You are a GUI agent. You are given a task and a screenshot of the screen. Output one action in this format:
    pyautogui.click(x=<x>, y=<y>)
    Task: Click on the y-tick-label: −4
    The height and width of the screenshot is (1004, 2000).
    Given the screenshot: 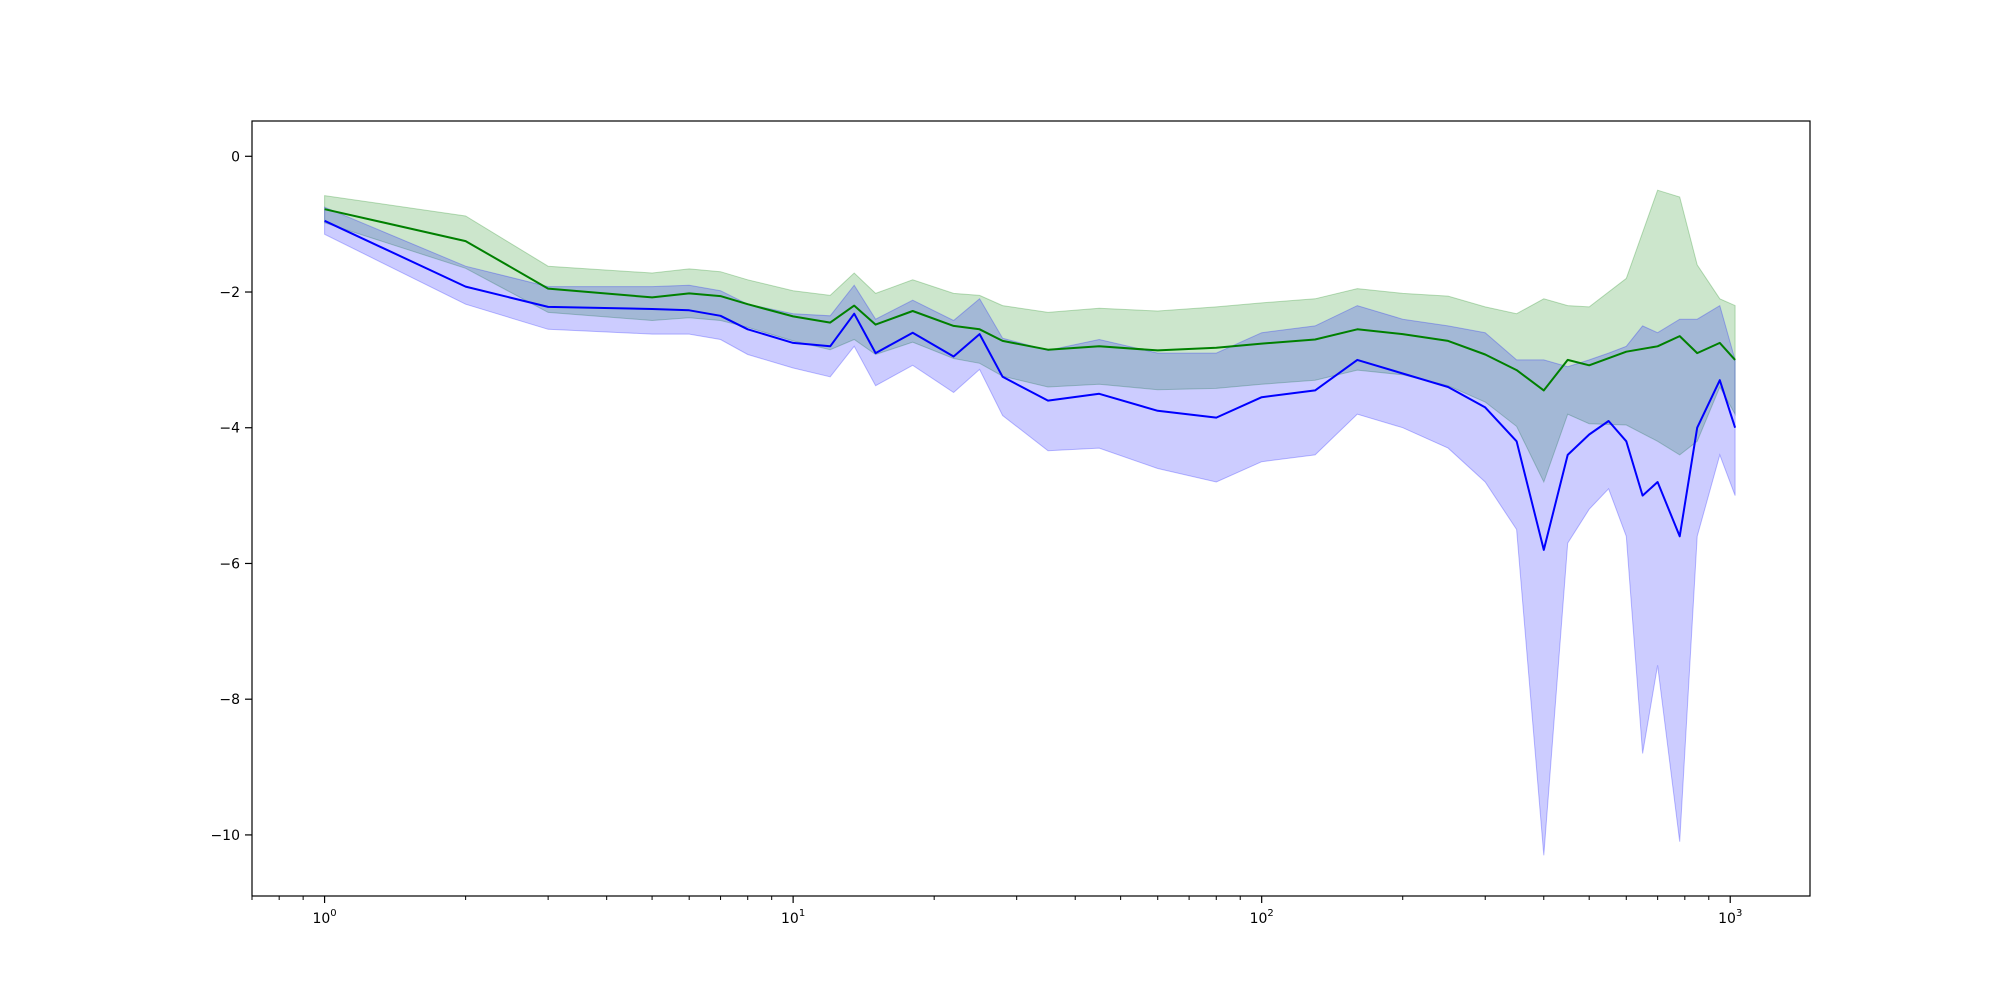 What is the action you would take?
    pyautogui.click(x=229, y=429)
    